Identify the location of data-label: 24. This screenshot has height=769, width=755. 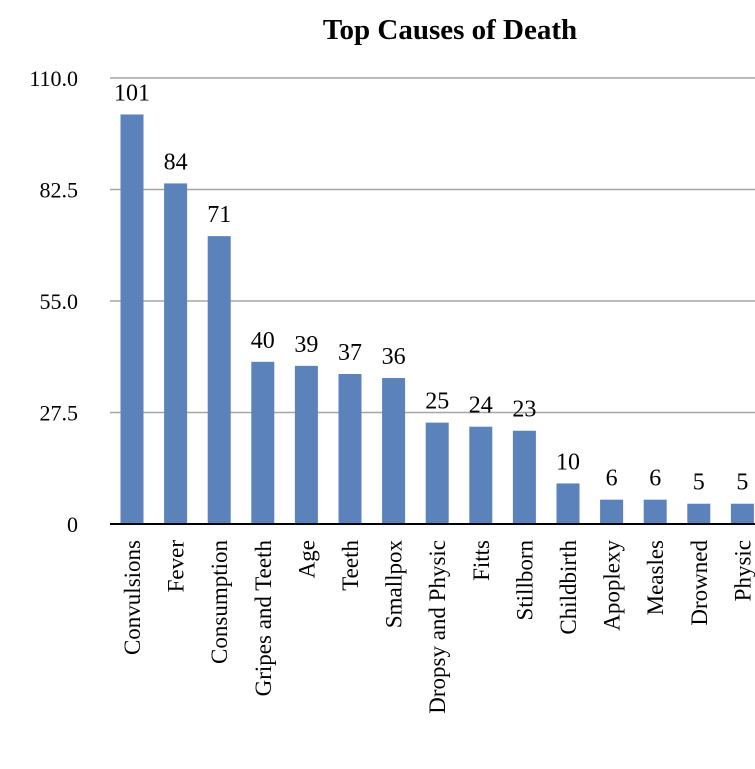
(481, 406).